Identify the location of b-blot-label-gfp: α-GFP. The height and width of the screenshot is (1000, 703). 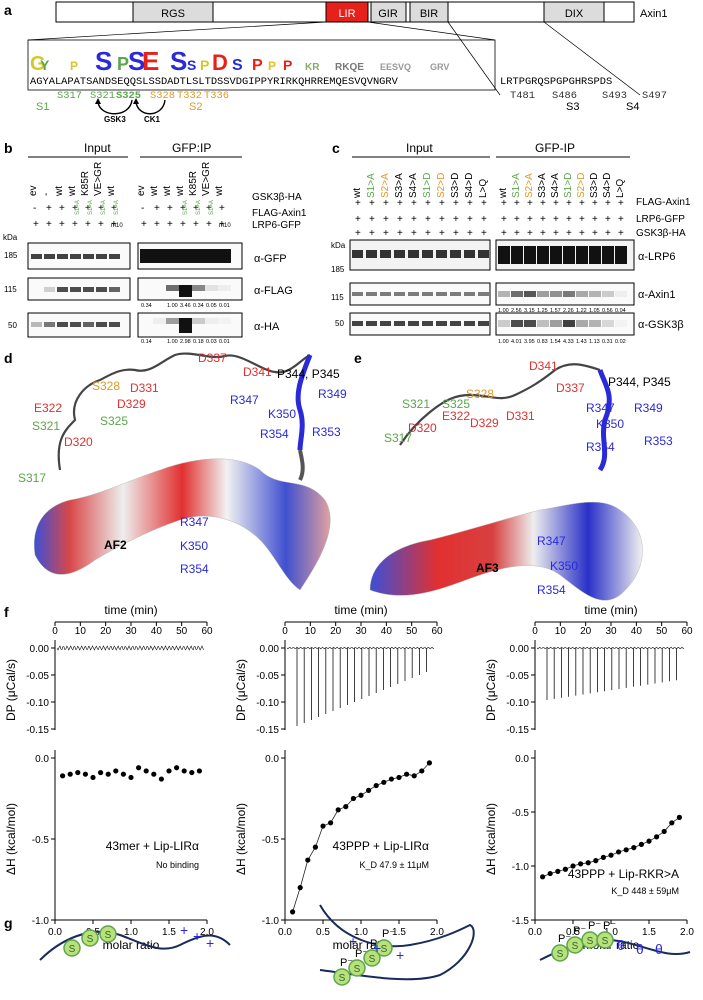
(270, 259).